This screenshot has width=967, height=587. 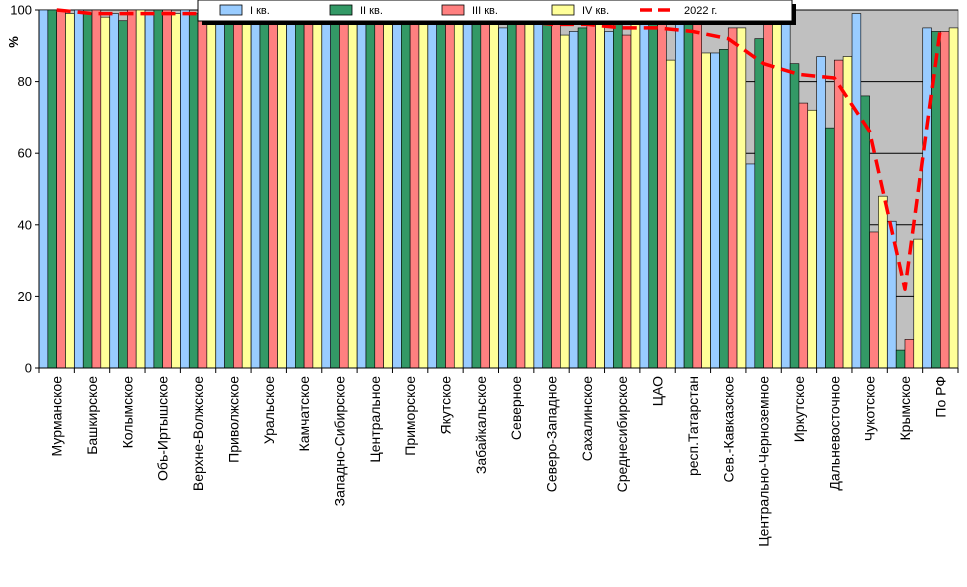 What do you see at coordinates (92, 415) in the screenshot?
I see `x-tick-label-2: Башкирское` at bounding box center [92, 415].